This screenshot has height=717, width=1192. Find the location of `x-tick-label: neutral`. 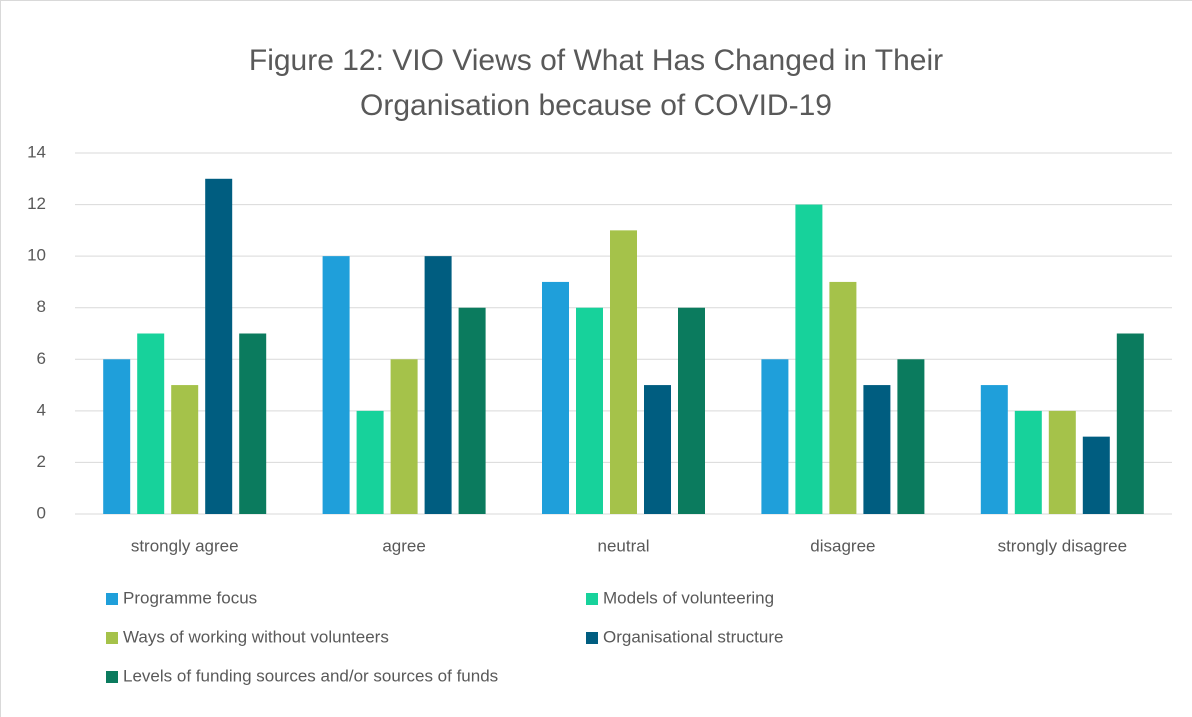

x-tick-label: neutral is located at coordinates (624, 545).